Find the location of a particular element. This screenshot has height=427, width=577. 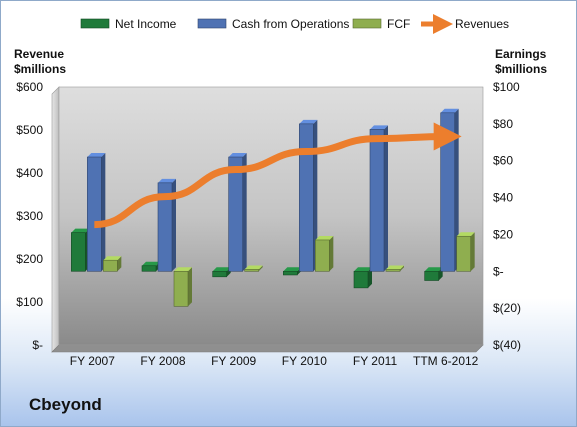

left-axis-title-line1: Revenue is located at coordinates (39, 54).